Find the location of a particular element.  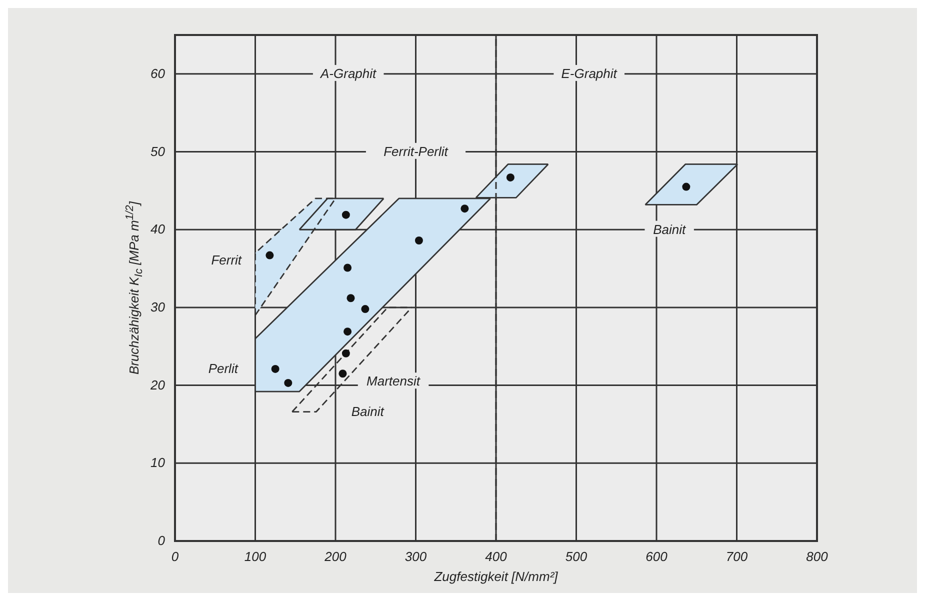

y-tick-label: 10 is located at coordinates (158, 462).